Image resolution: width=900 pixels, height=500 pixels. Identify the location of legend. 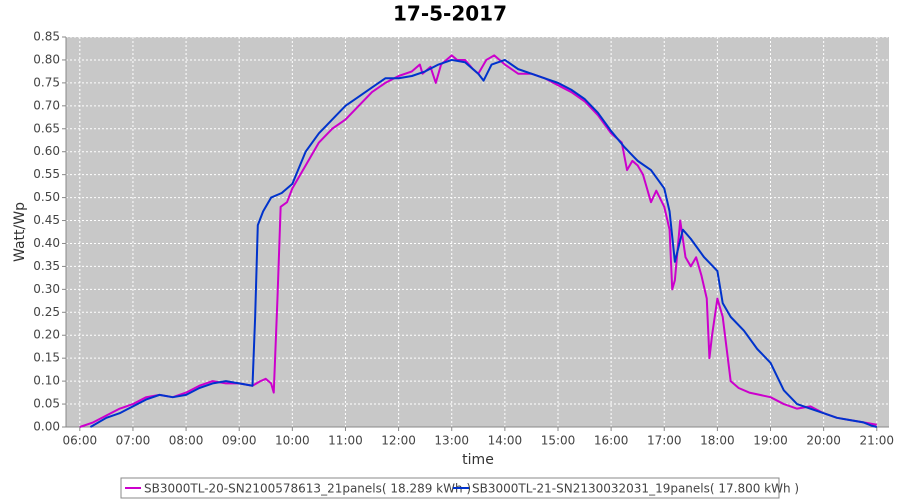
(450, 488).